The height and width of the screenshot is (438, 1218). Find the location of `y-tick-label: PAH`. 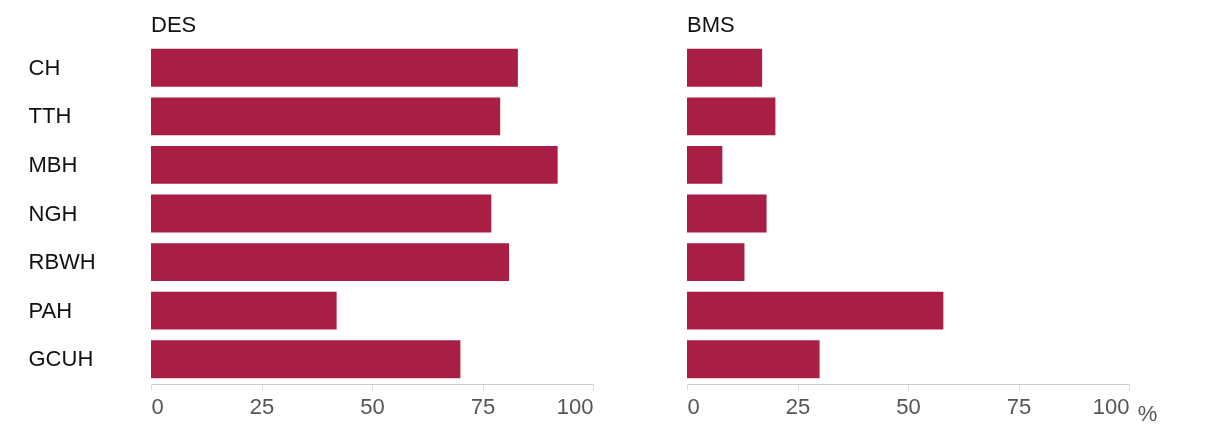

y-tick-label: PAH is located at coordinates (50, 310).